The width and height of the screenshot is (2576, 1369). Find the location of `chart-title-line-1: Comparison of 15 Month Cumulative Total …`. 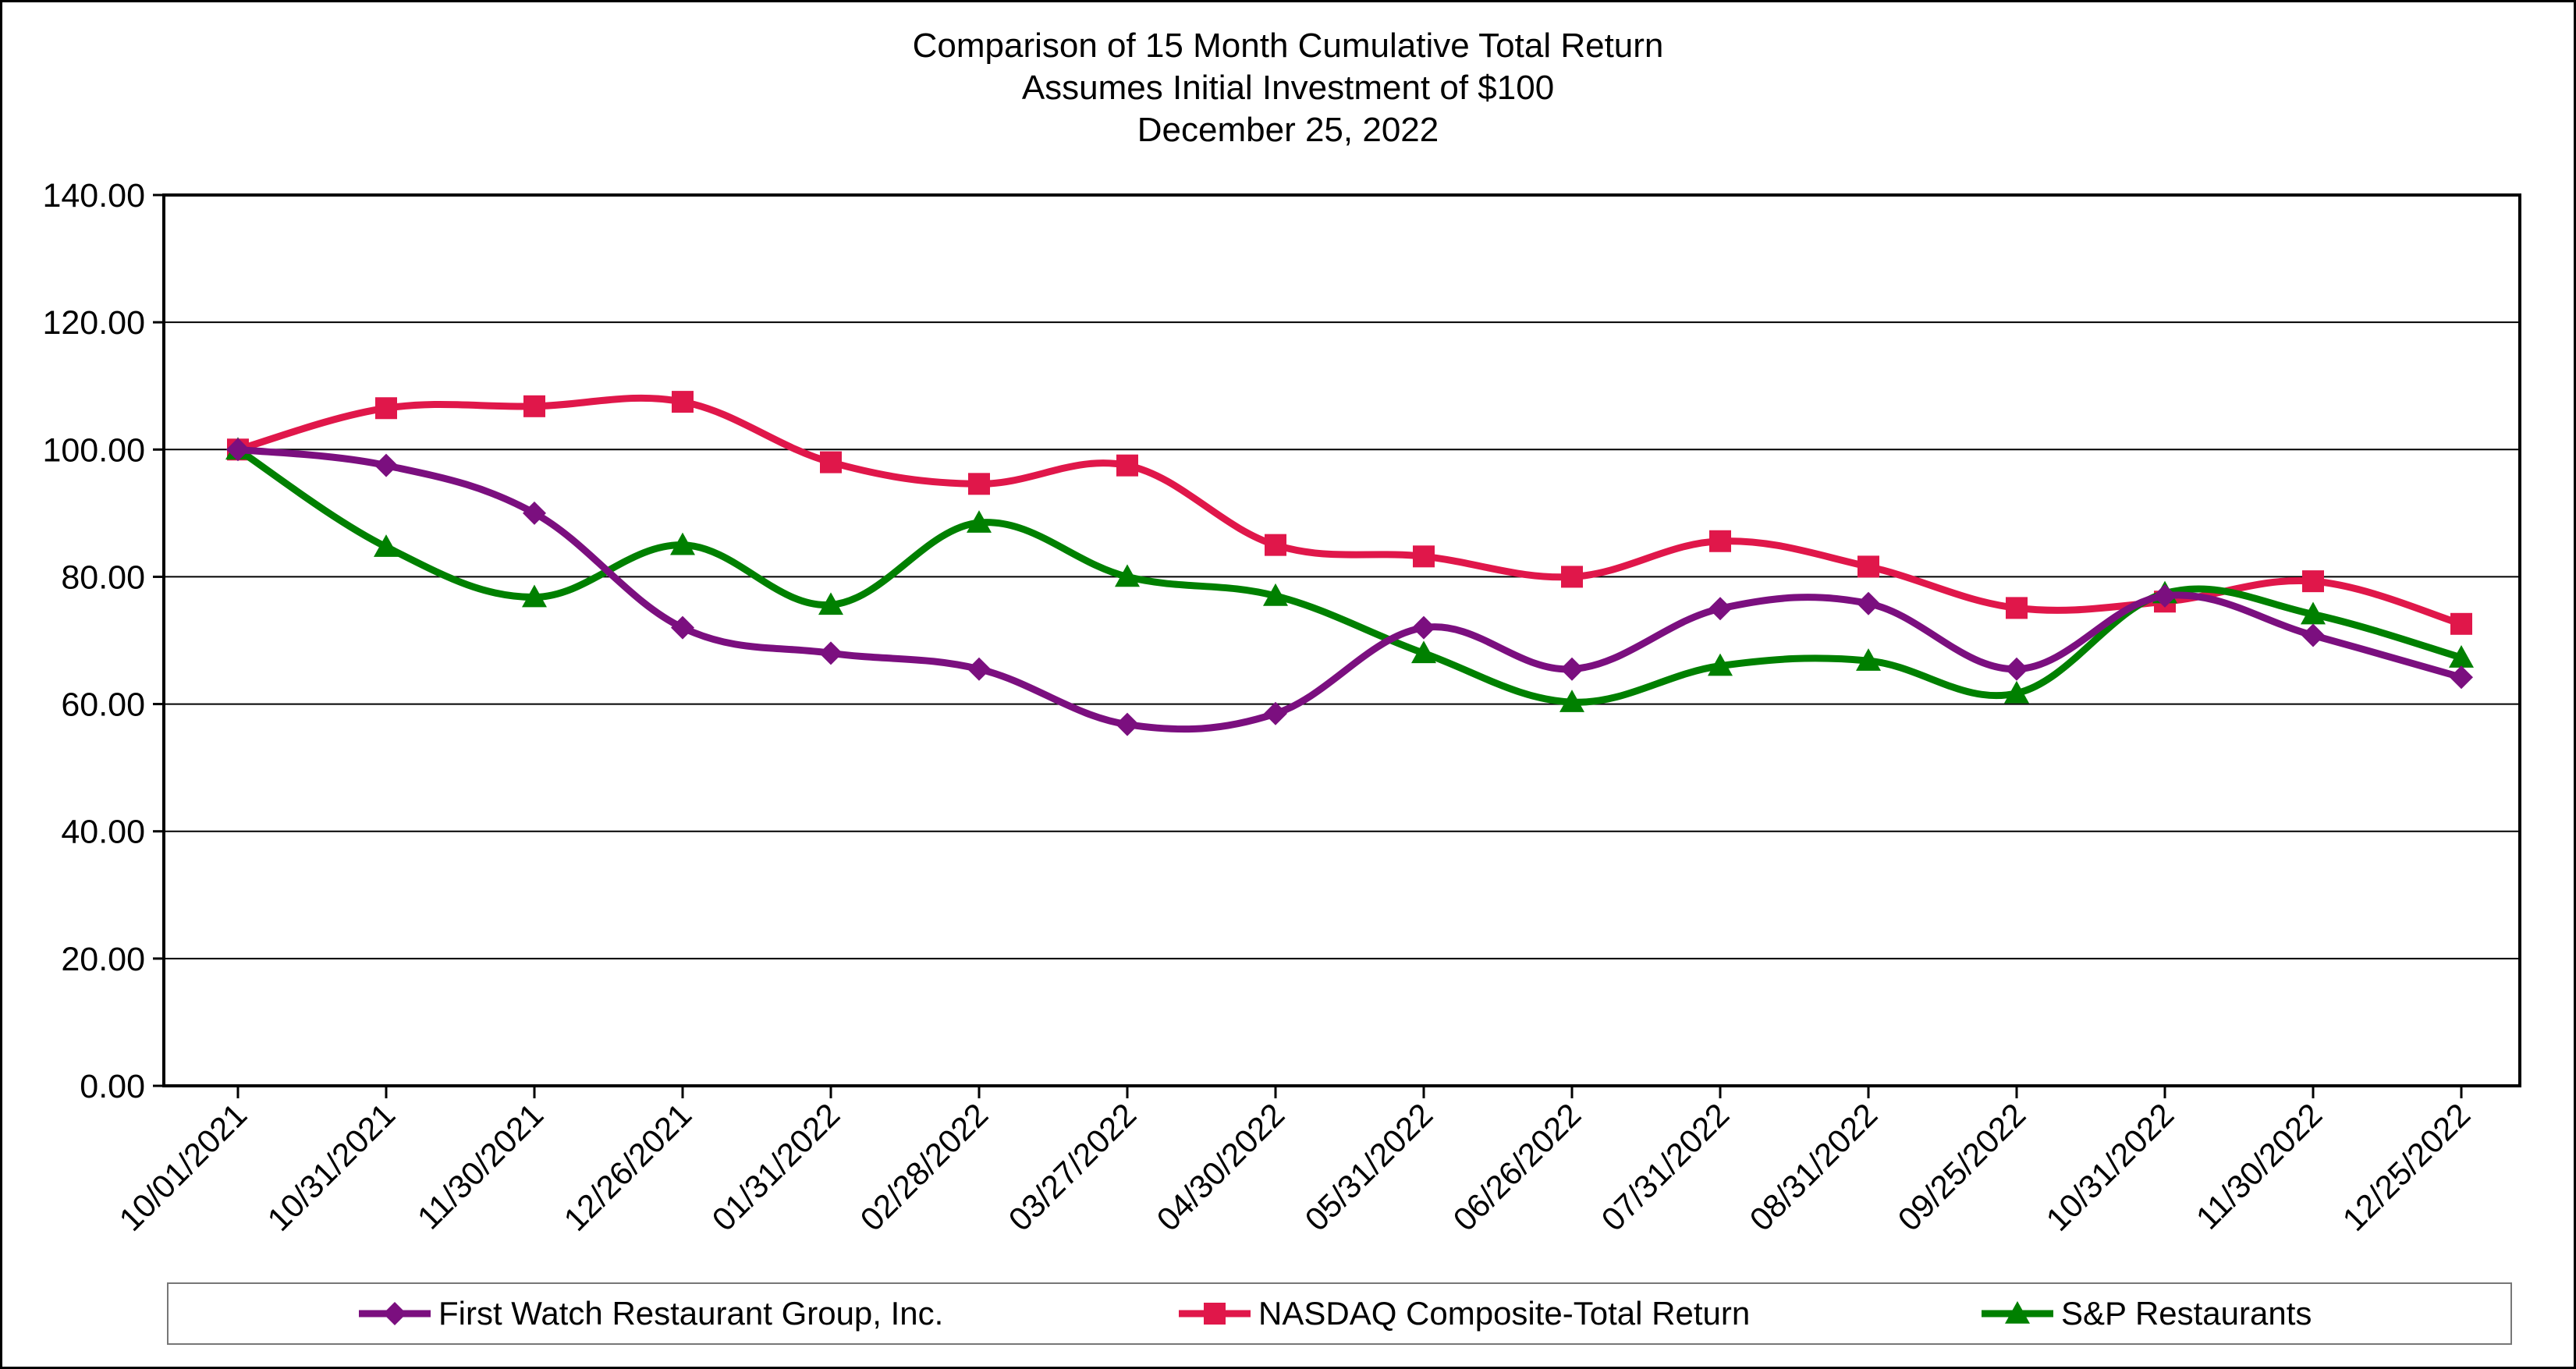

chart-title-line-1: Comparison of 15 Month Cumulative Total … is located at coordinates (1288, 46).